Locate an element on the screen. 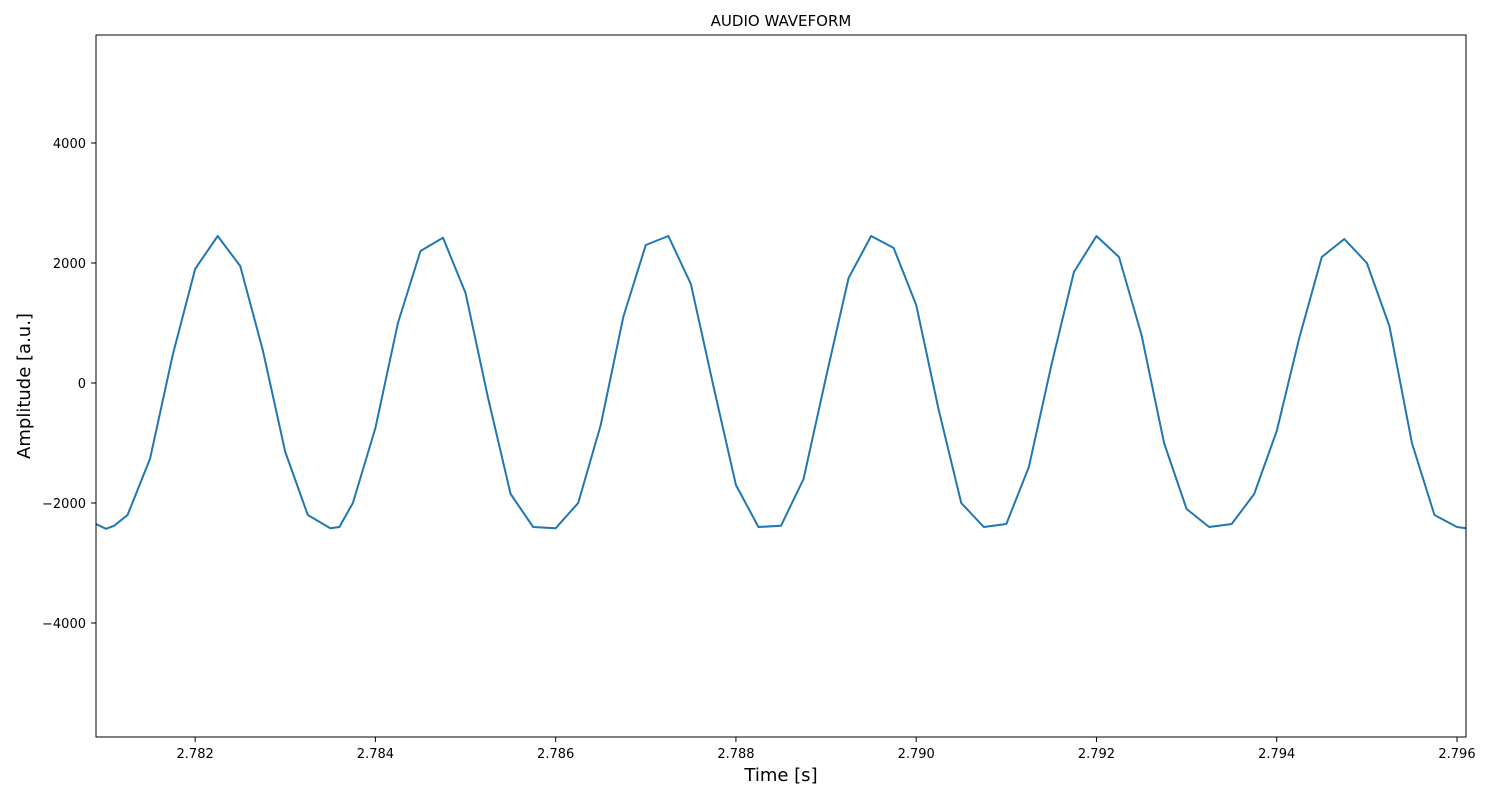 The width and height of the screenshot is (1500, 800). y-axis-label: Amplitude [a.u.] is located at coordinates (24, 386).